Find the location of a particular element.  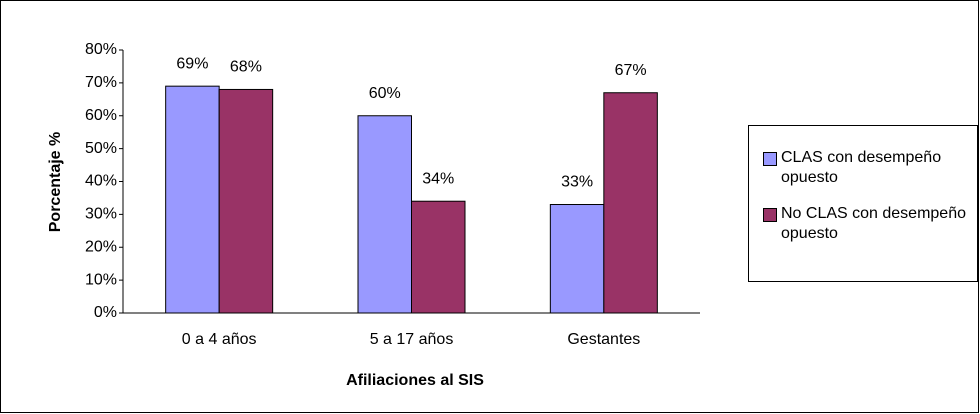

x-tick-label: Gestantes is located at coordinates (603, 339).